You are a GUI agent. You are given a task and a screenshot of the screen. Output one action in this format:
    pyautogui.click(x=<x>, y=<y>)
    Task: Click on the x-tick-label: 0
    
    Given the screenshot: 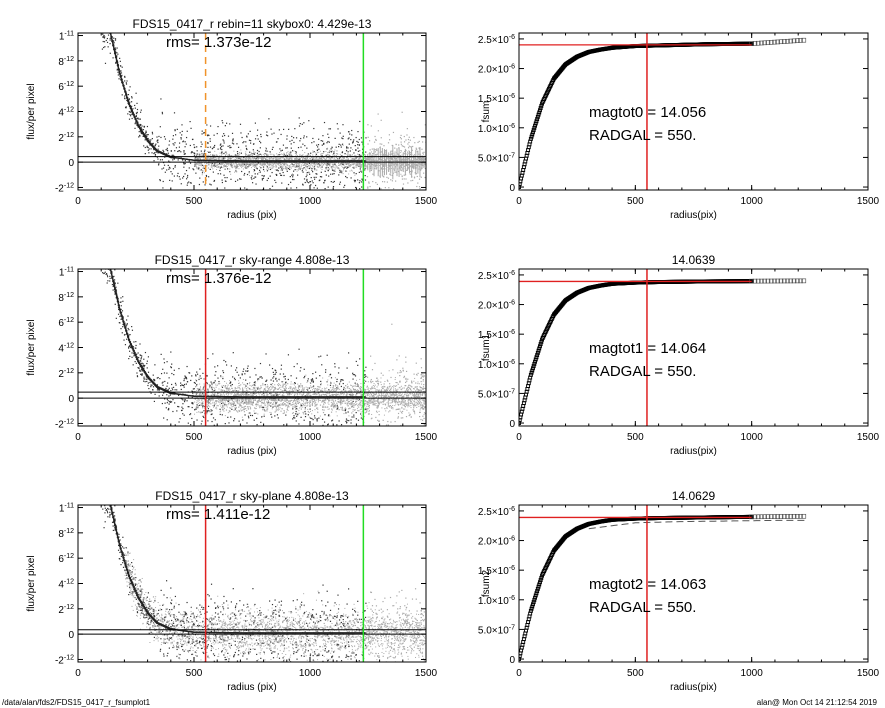 What is the action you would take?
    pyautogui.click(x=78, y=201)
    